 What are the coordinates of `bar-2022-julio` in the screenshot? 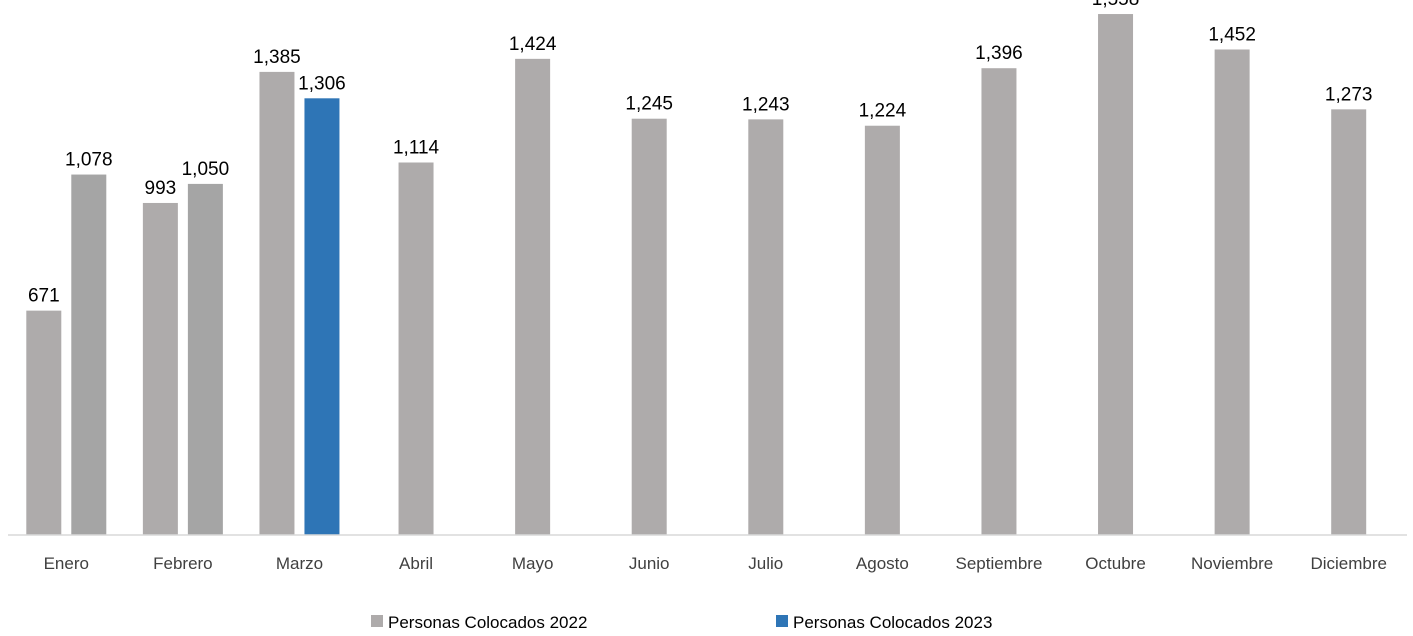 It's located at (766, 327).